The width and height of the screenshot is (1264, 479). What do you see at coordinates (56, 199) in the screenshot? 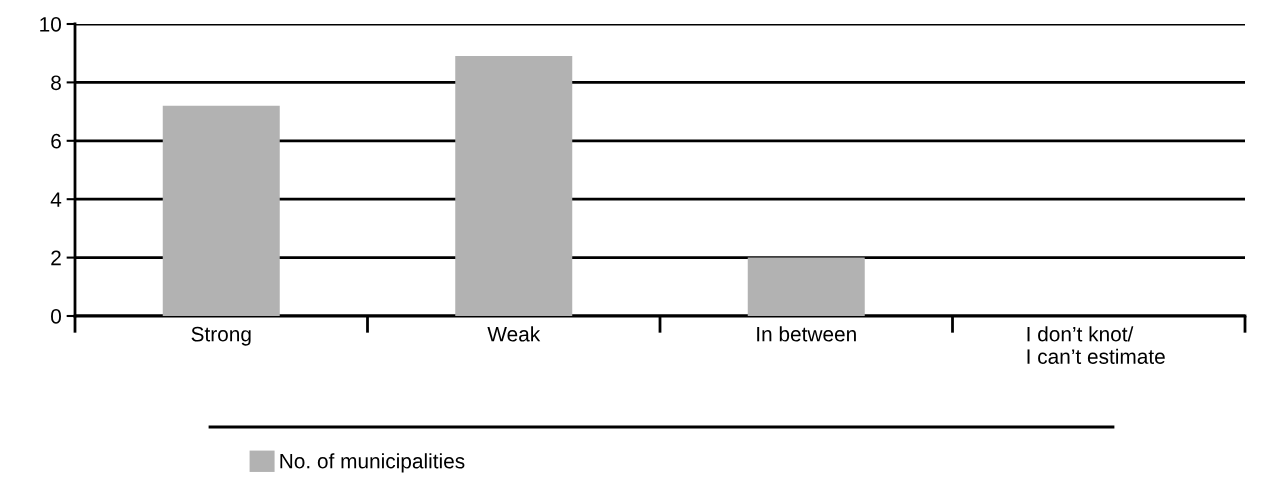
I see `y-tick-label: 4` at bounding box center [56, 199].